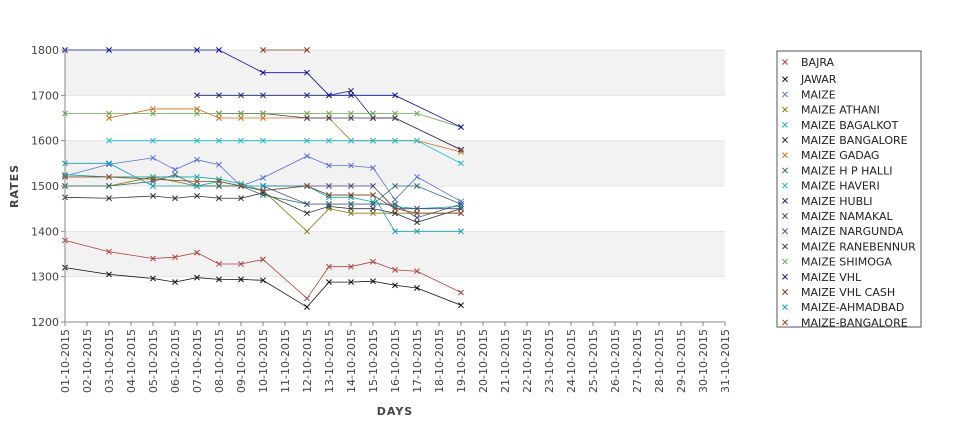  I want to click on x-tick-label: 09-10-2015, so click(241, 361).